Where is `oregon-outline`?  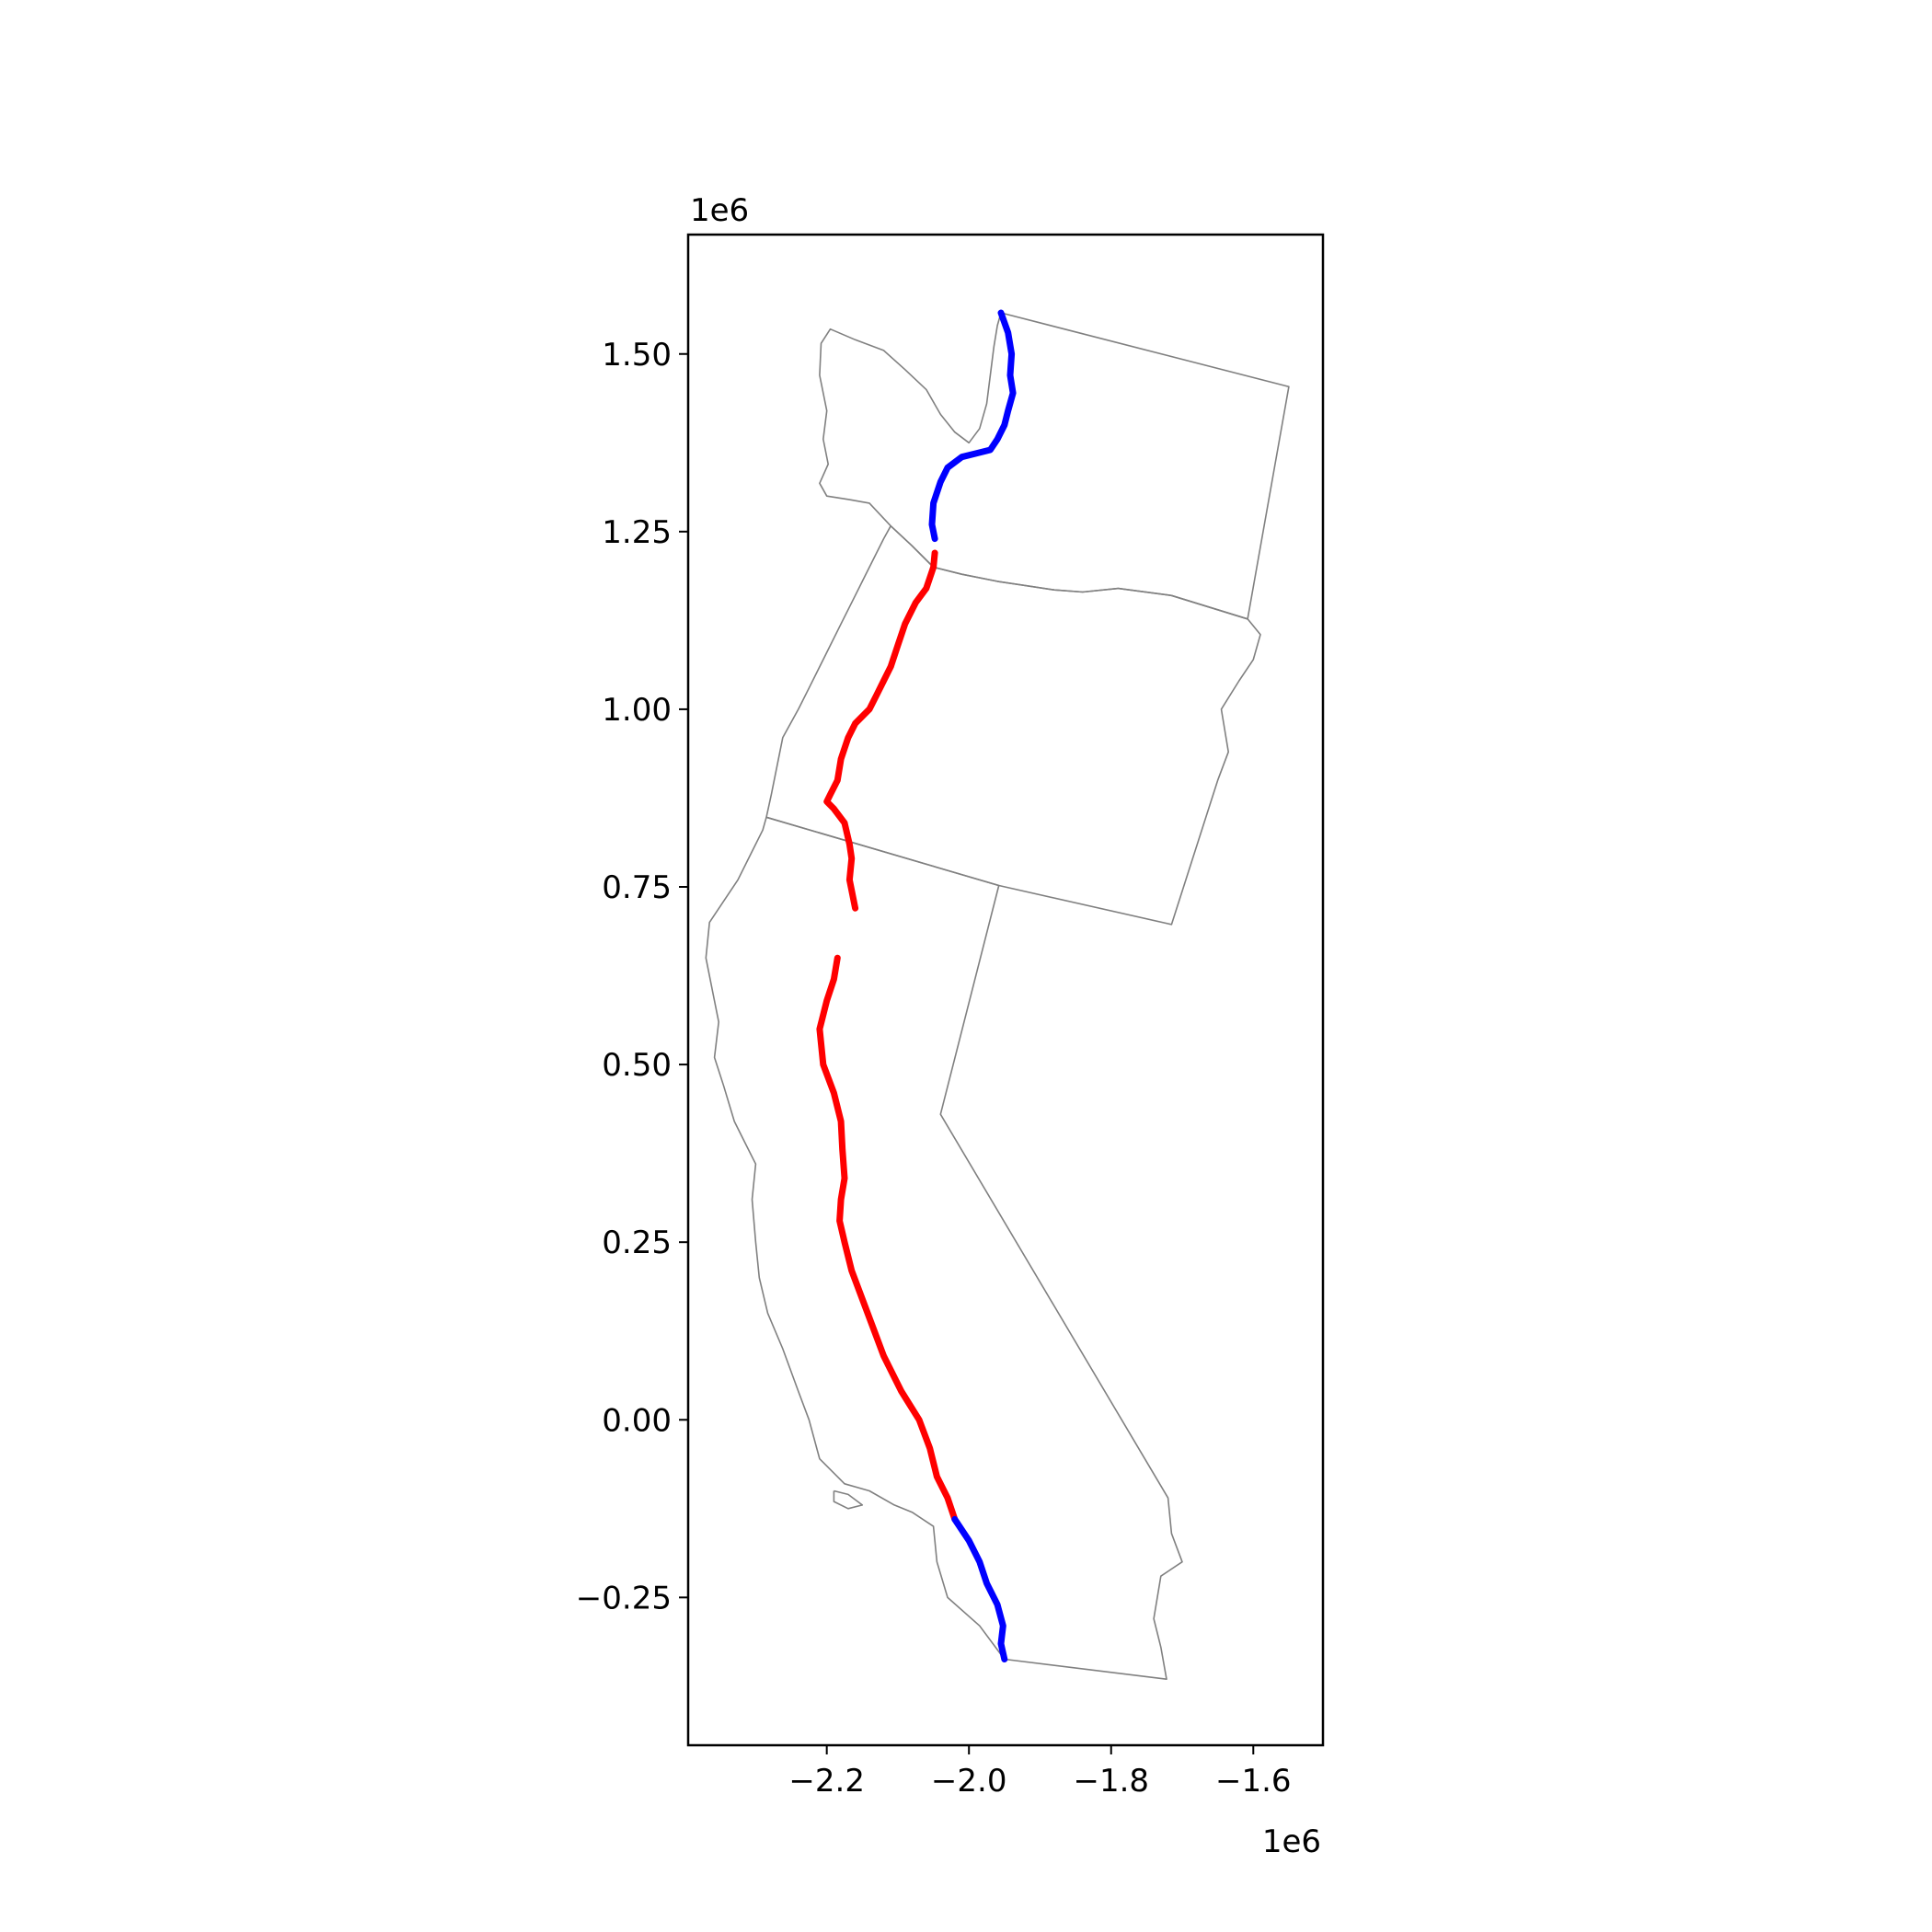
oregon-outline is located at coordinates (1013, 725).